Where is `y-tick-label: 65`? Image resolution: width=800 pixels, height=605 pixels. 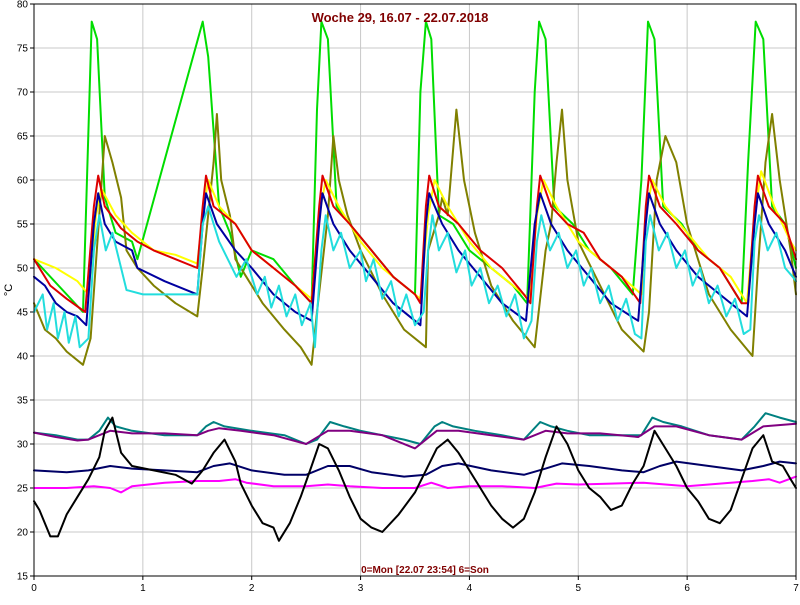 y-tick-label: 65 is located at coordinates (23, 137).